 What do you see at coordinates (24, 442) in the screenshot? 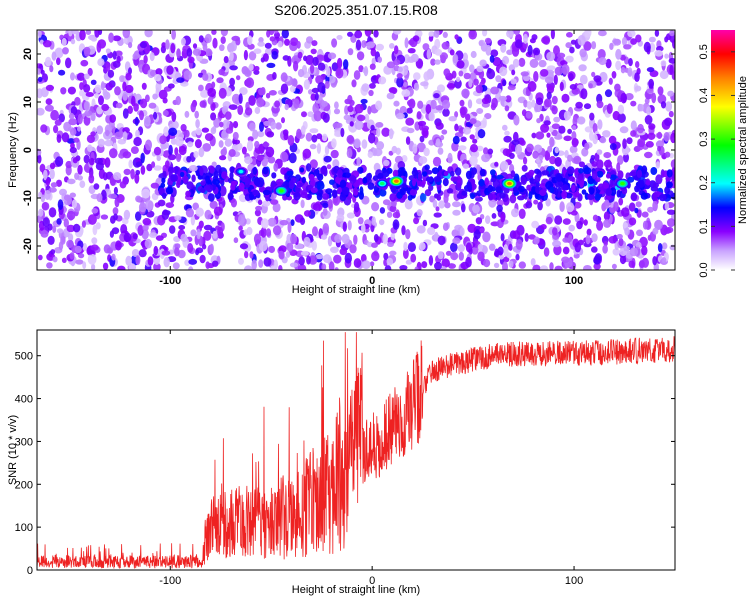
I see `snr-y-tick-label: 300` at bounding box center [24, 442].